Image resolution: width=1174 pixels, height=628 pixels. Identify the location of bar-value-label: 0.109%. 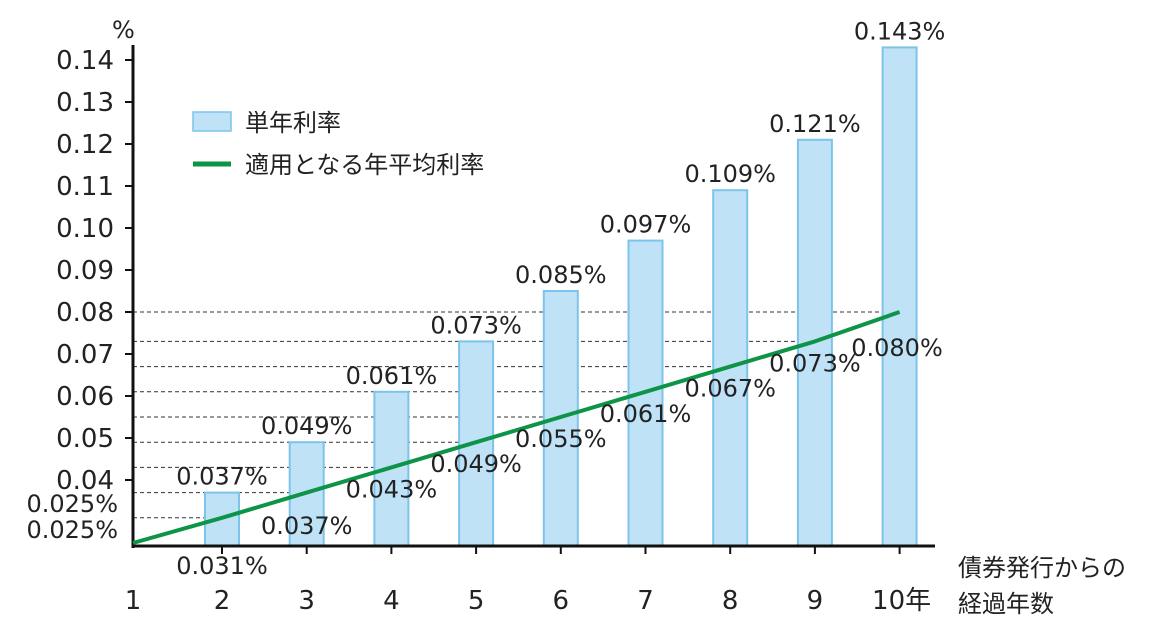
(730, 174).